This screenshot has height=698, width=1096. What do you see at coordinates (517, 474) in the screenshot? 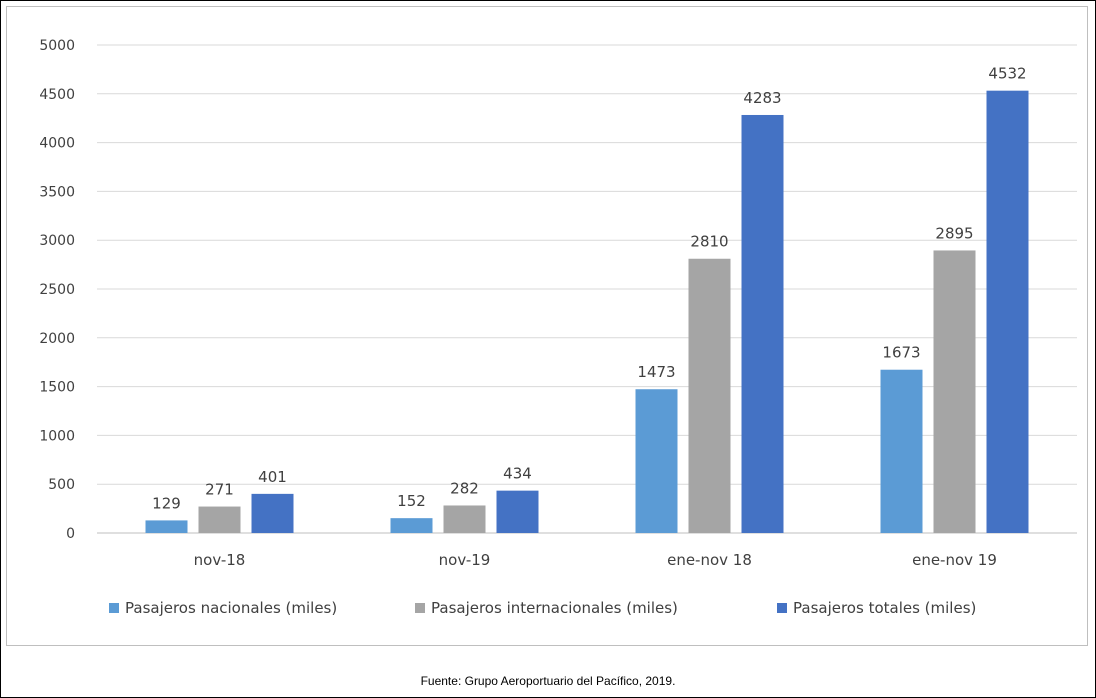
I see `data-label: 434` at bounding box center [517, 474].